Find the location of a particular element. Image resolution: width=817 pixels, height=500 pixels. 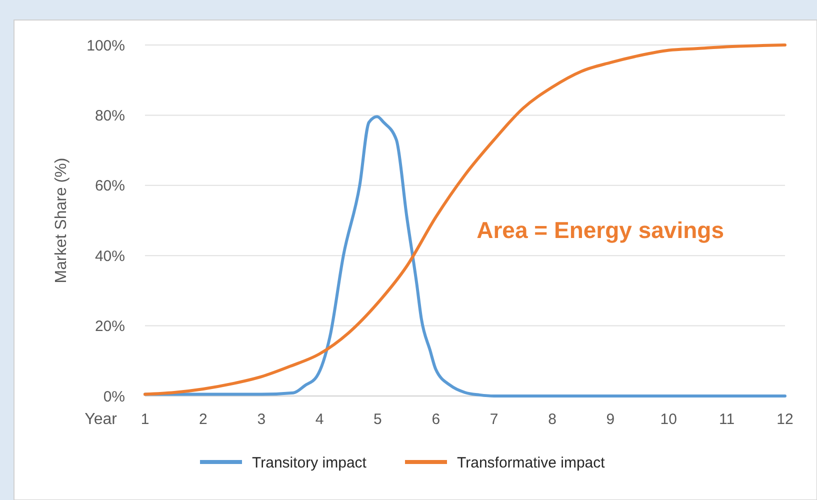

x-tick-label: 10 is located at coordinates (668, 419).